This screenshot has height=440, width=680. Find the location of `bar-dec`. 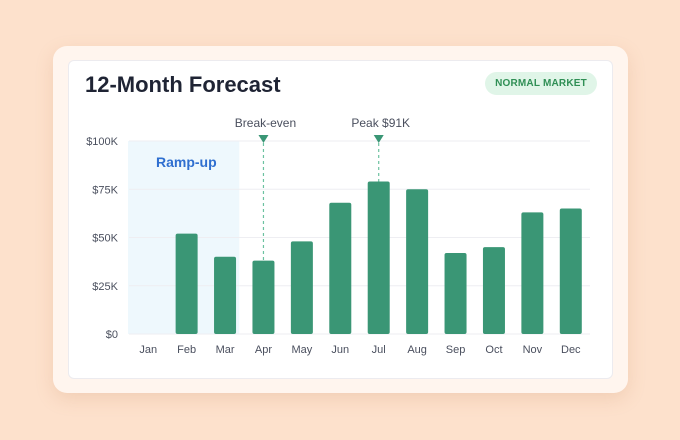

bar-dec is located at coordinates (570, 271).